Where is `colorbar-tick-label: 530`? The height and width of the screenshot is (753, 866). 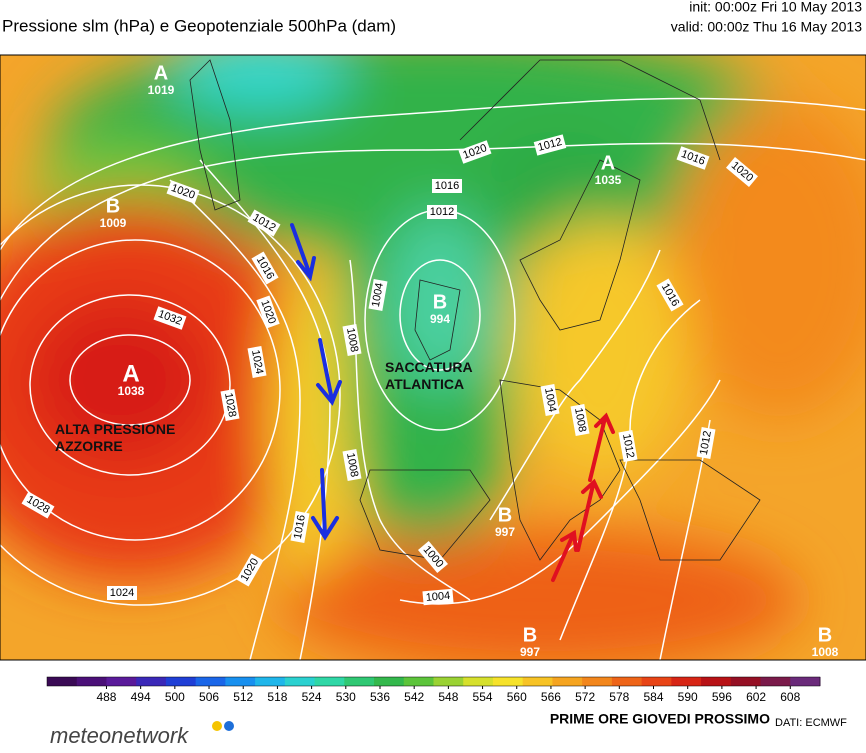
colorbar-tick-label: 530 is located at coordinates (346, 697).